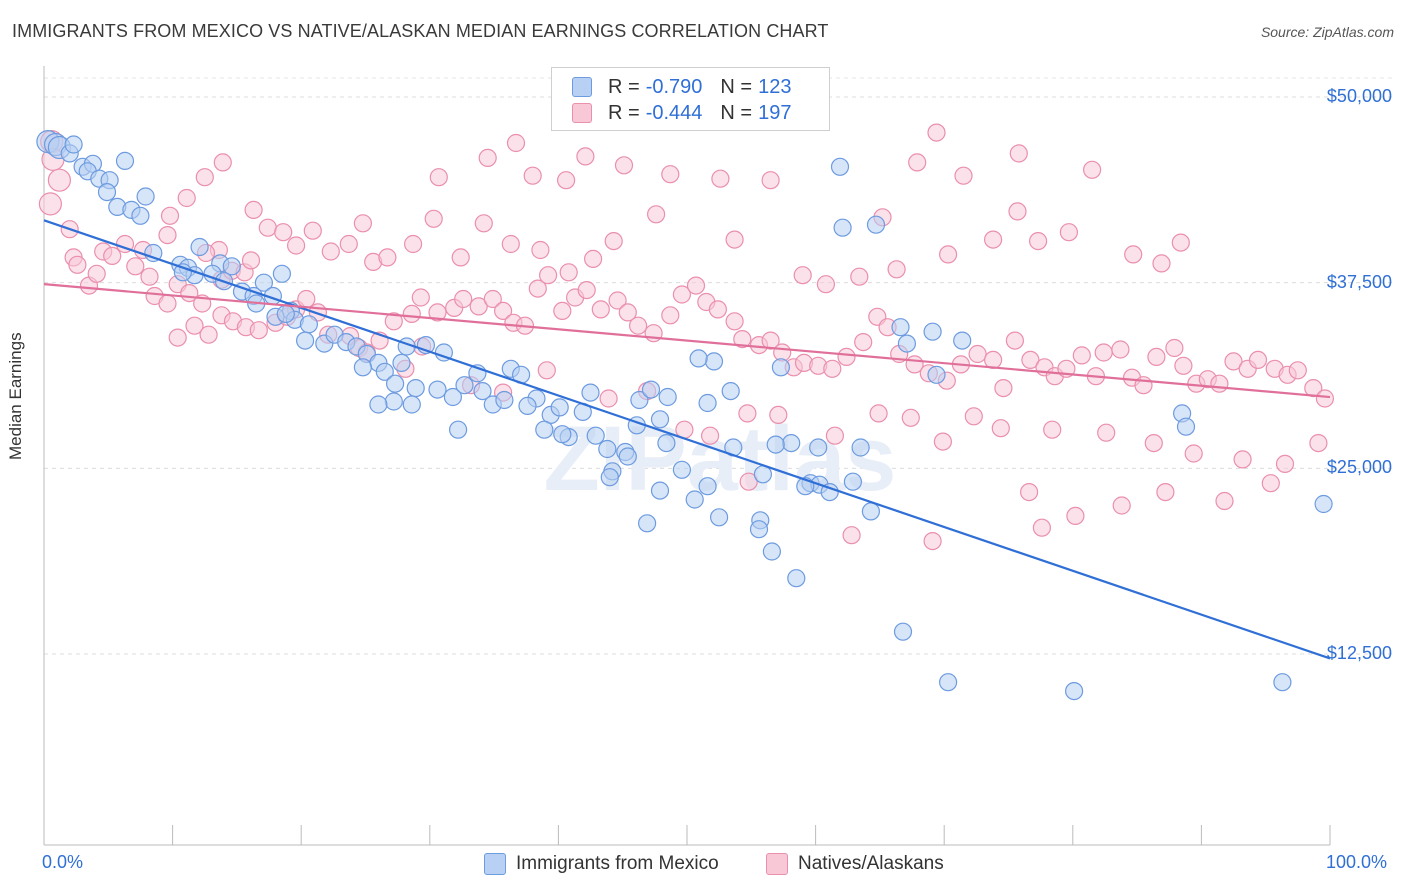 Image resolution: width=1406 pixels, height=892 pixels. Describe the element at coordinates (1359, 653) in the screenshot. I see `y-tick-label-12500: $12,500` at that location.